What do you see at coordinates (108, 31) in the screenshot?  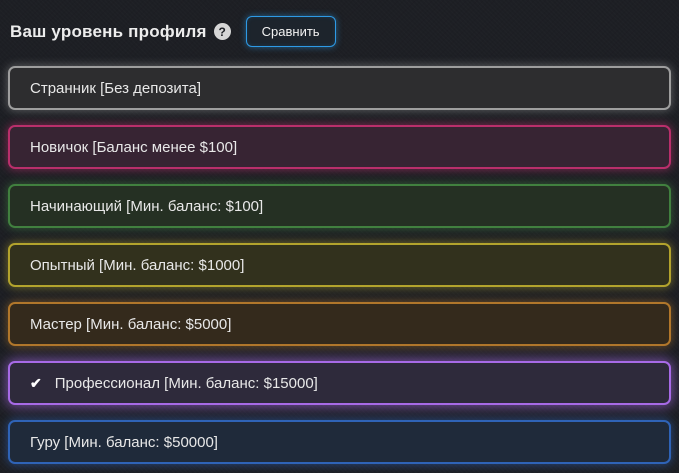 I see `page-title: Ваш уровень профиля` at bounding box center [108, 31].